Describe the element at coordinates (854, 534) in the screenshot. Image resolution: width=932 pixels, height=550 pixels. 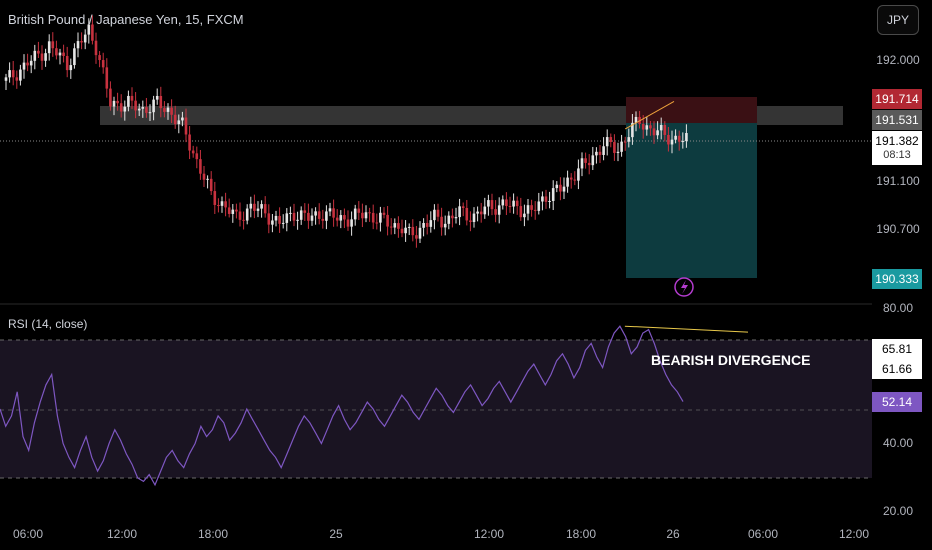
I see `x-tick-1200c: 12:00` at that location.